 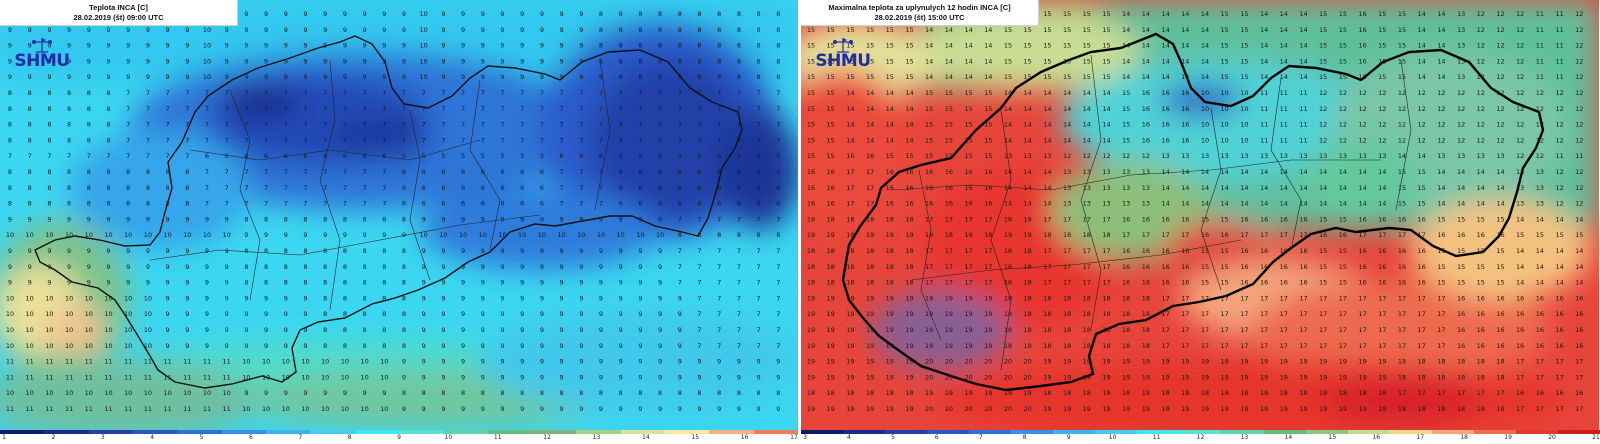 I want to click on weather-station-icon, so click(x=843, y=45).